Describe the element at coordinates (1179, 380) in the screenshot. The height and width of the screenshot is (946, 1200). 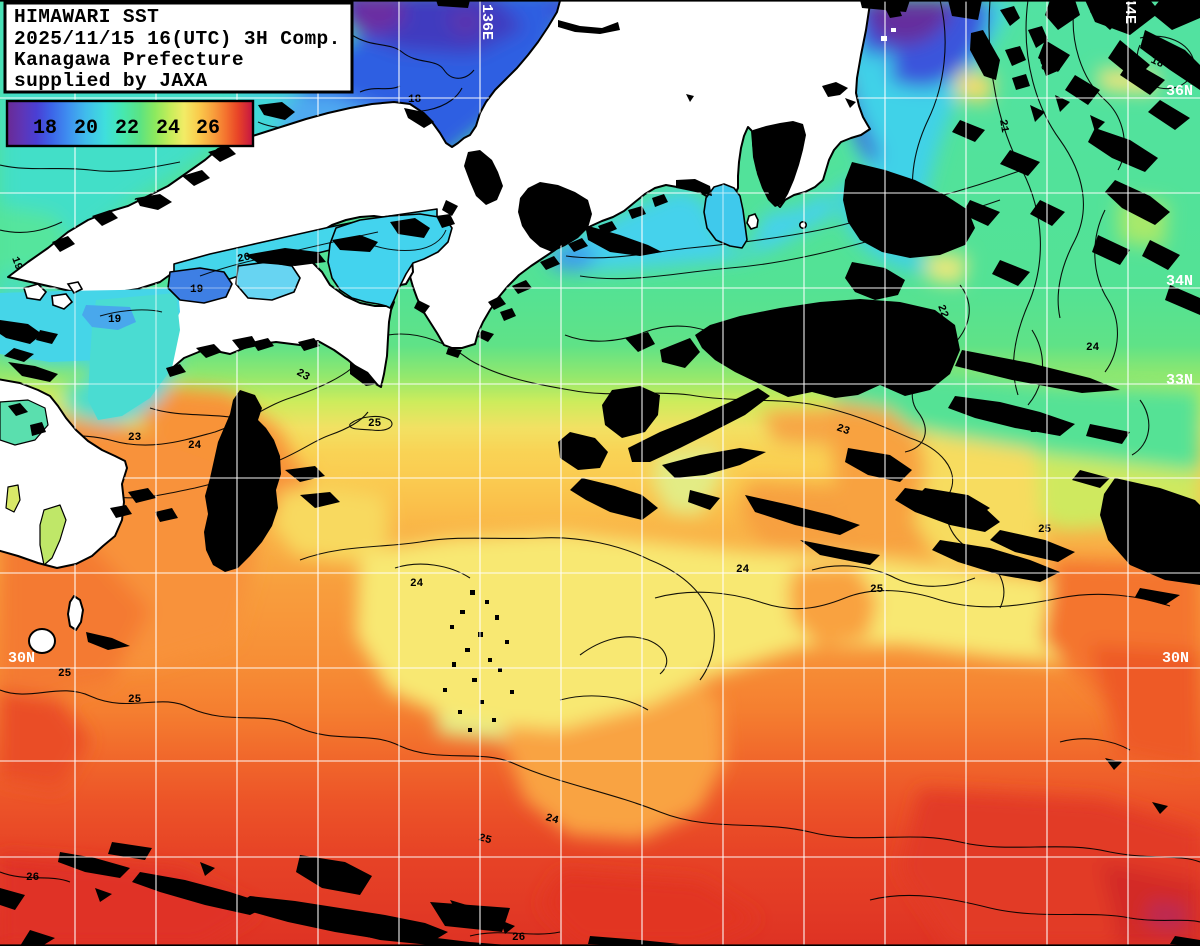
I see `svg-text: 33N` at that location.